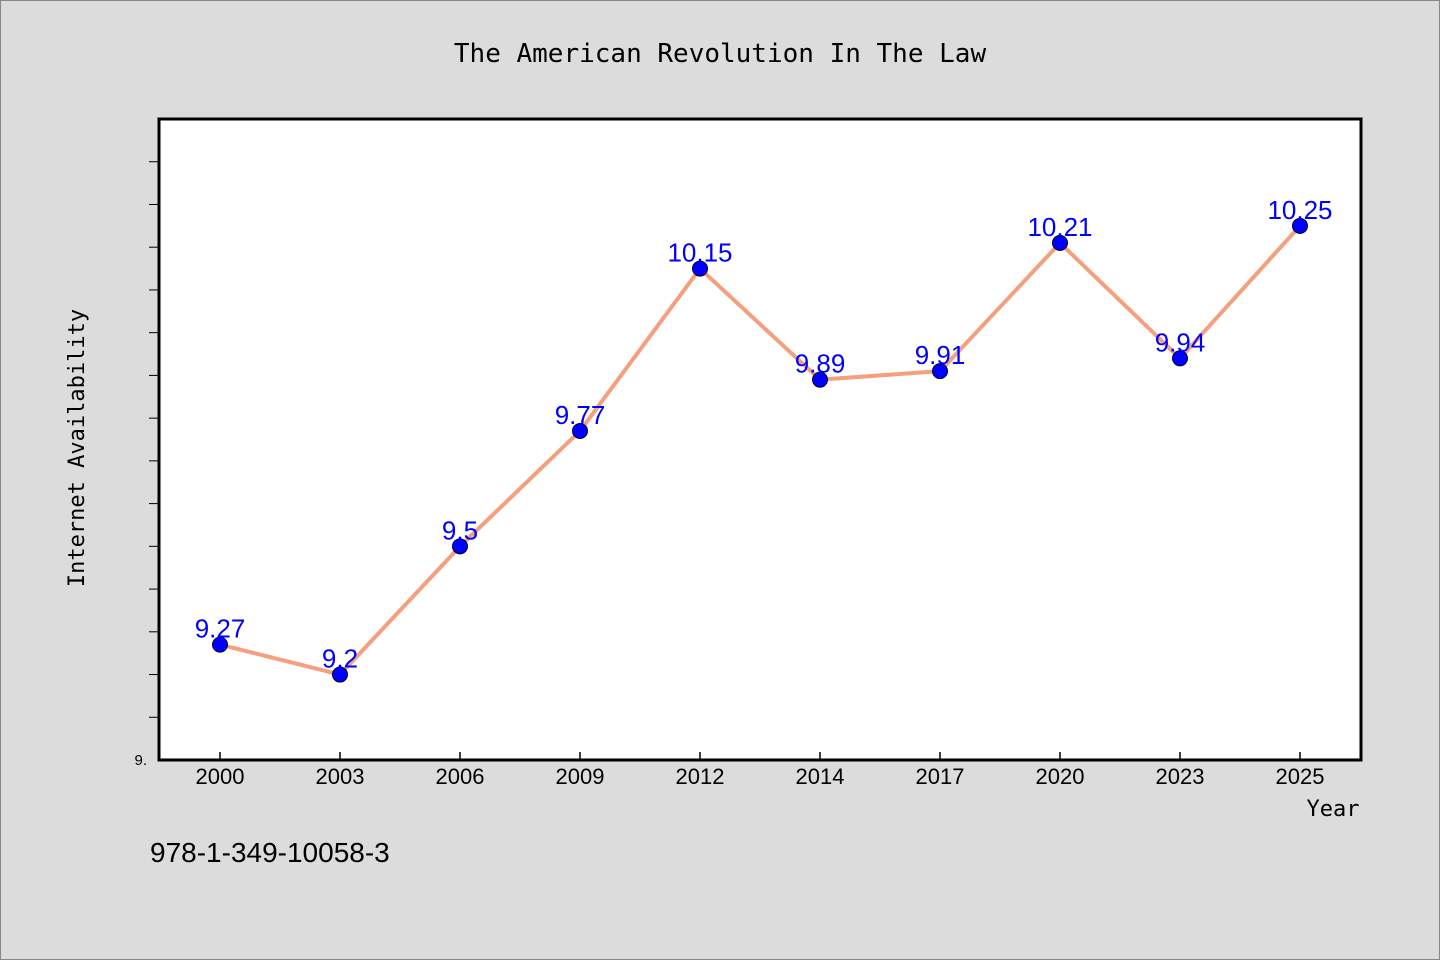  Describe the element at coordinates (720, 54) in the screenshot. I see `chart-title: The American Revolution In The Law` at that location.